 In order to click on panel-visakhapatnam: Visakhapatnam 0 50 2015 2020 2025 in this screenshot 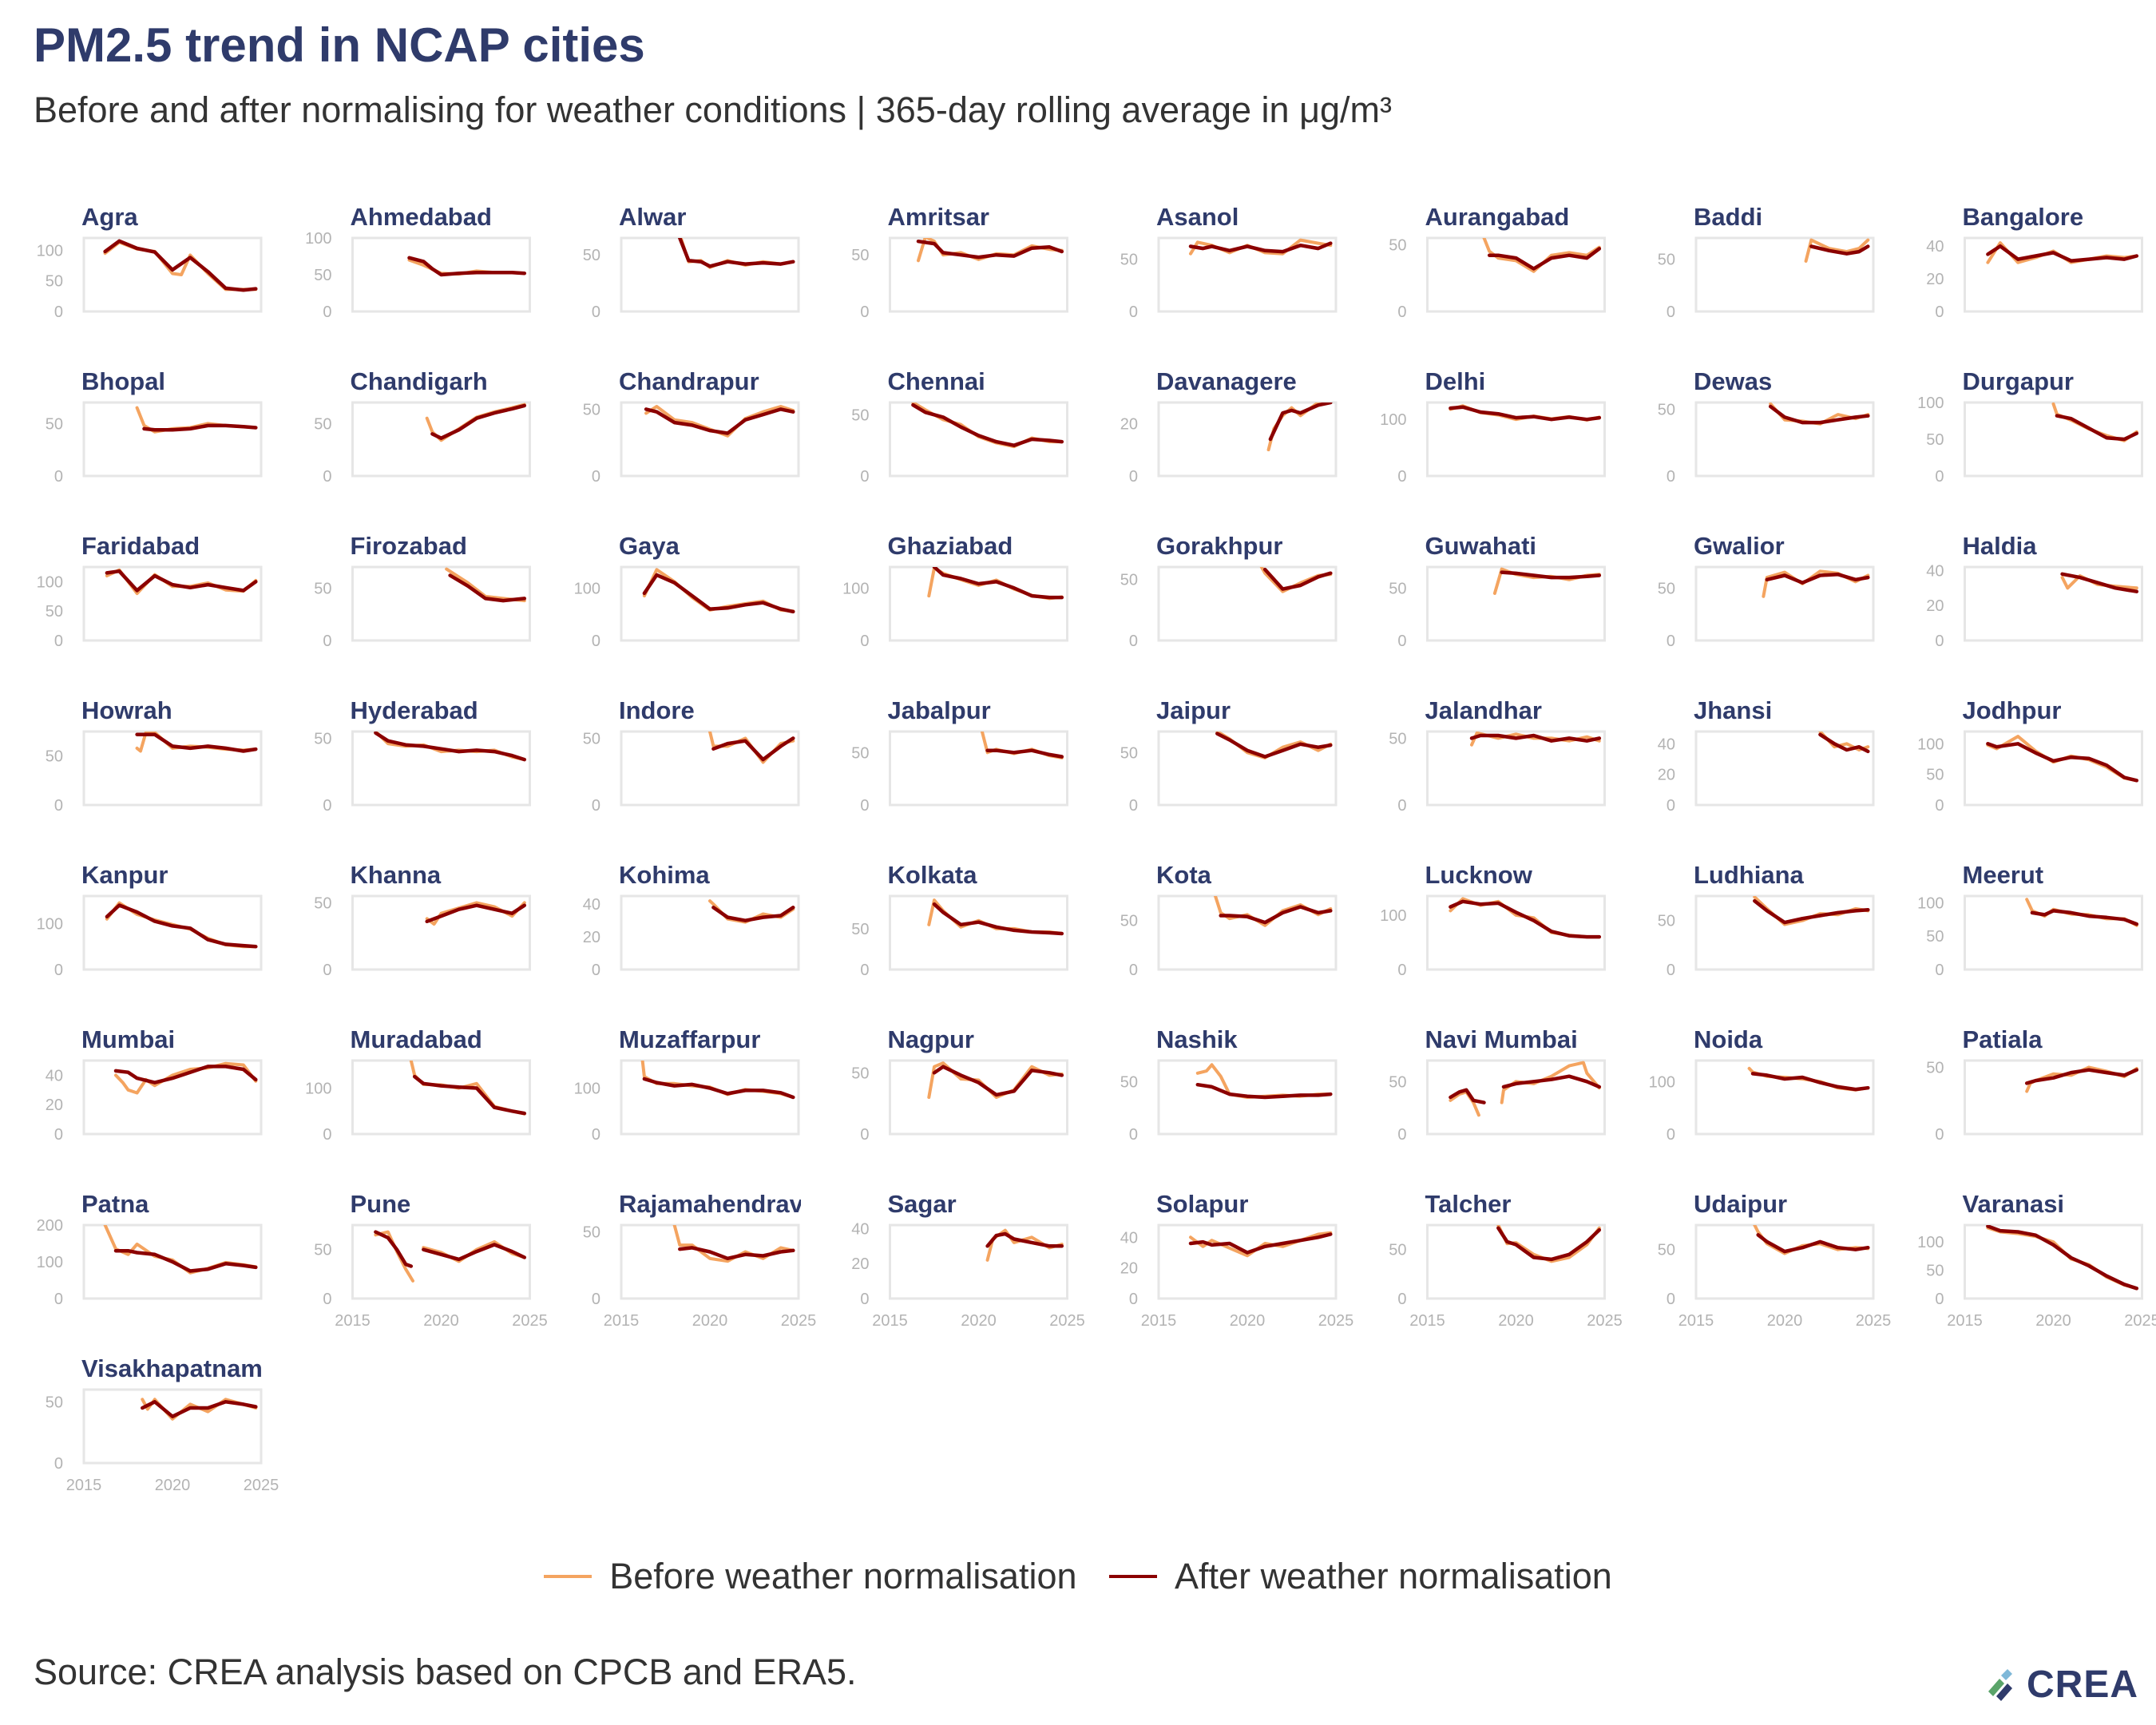, I will do `click(162, 1424)`.